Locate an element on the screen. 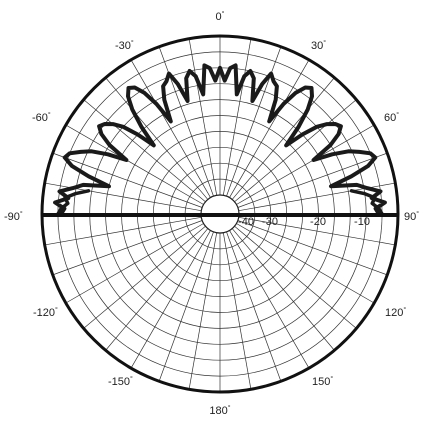  radial-tick-label: -10 is located at coordinates (362, 222).